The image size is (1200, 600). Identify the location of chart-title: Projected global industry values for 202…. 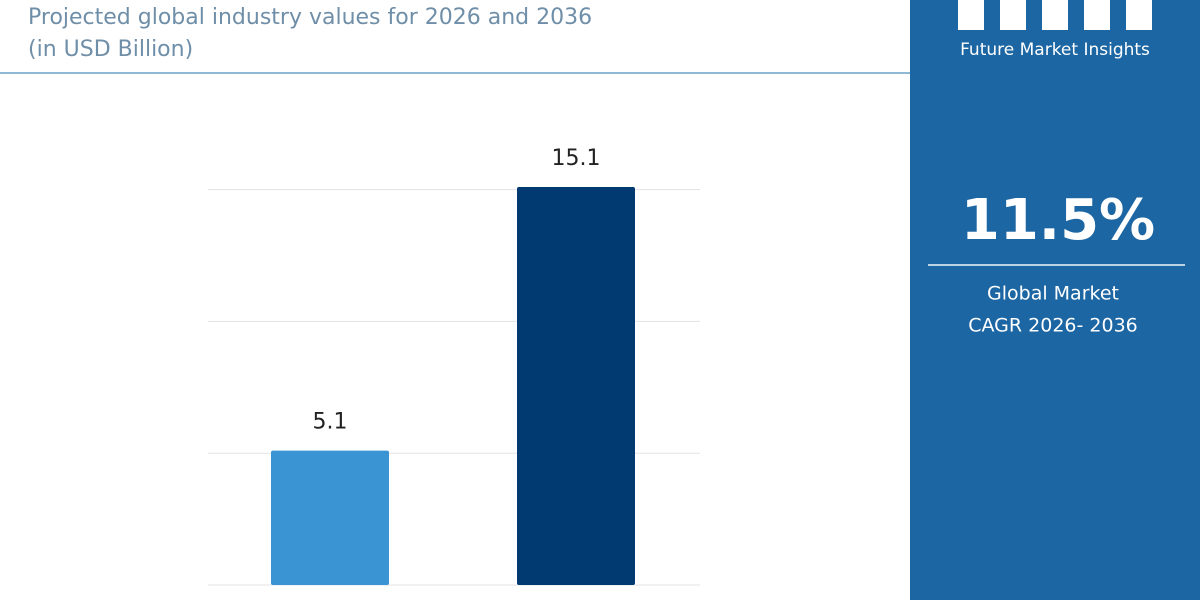
(310, 17).